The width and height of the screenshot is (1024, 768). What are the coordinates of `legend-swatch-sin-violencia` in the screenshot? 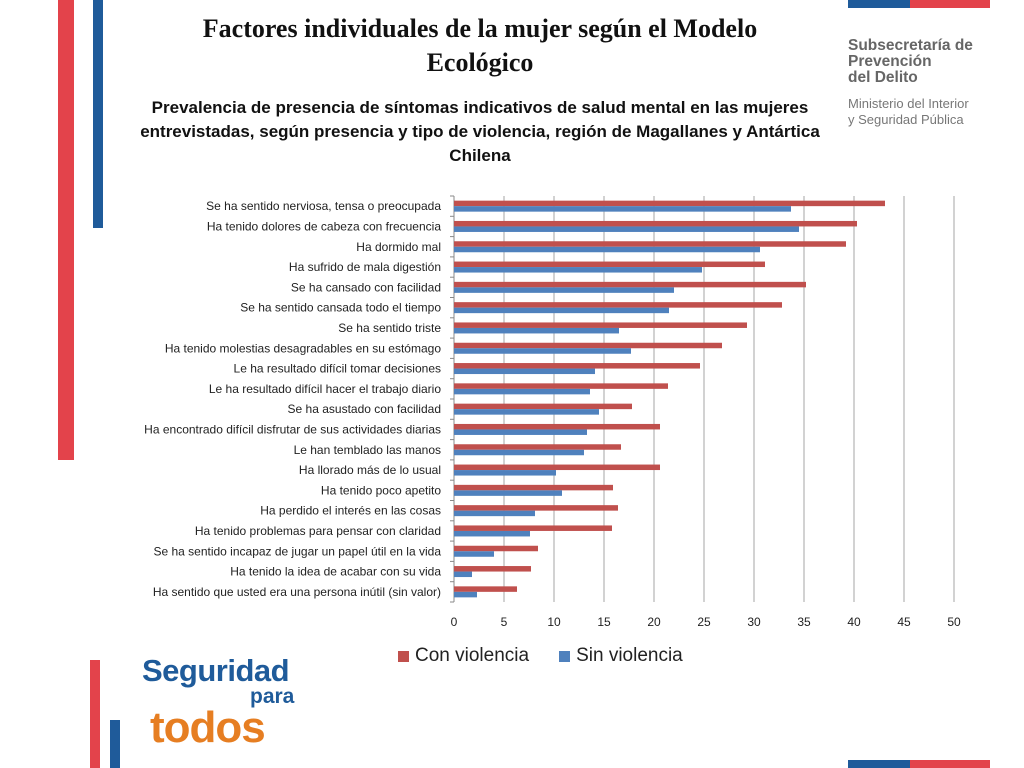 It's located at (565, 656).